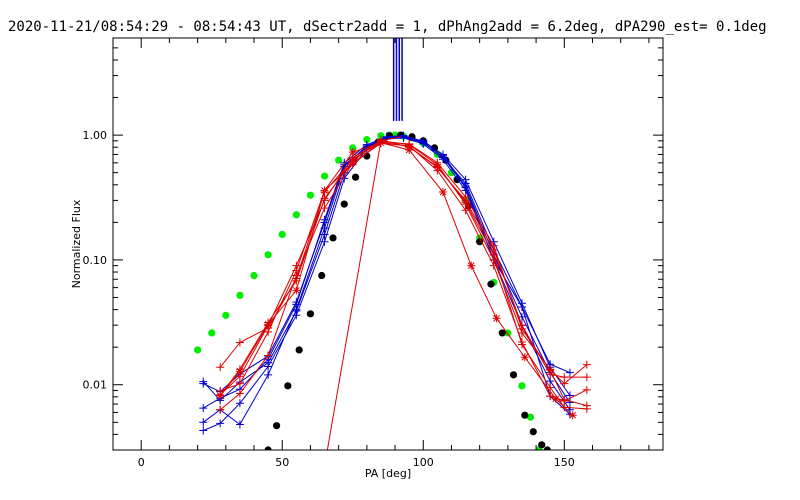  I want to click on x-tick-label: 50, so click(282, 462).